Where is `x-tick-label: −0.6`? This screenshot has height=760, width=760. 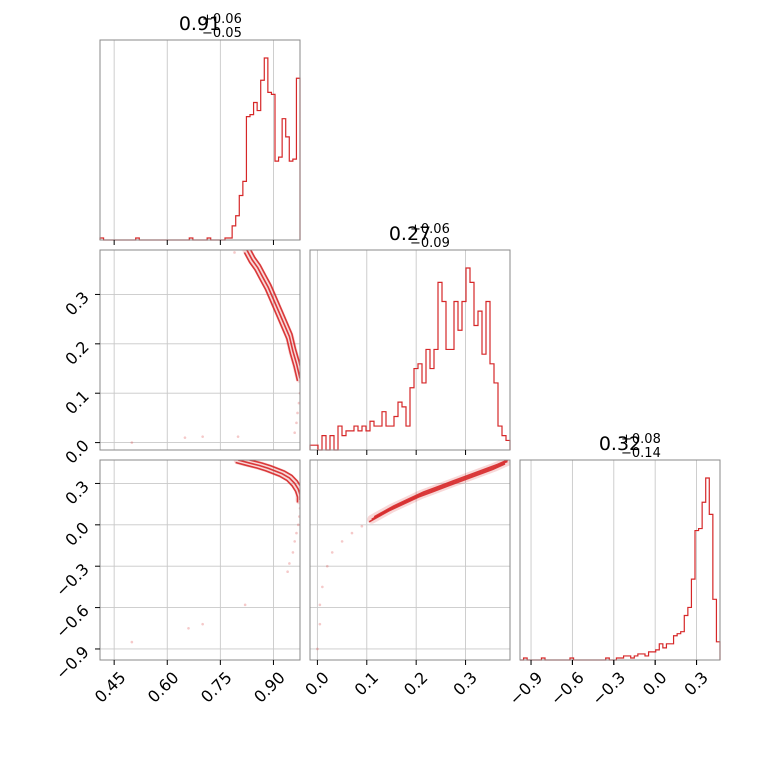
x-tick-label: −0.6 is located at coordinates (567, 688).